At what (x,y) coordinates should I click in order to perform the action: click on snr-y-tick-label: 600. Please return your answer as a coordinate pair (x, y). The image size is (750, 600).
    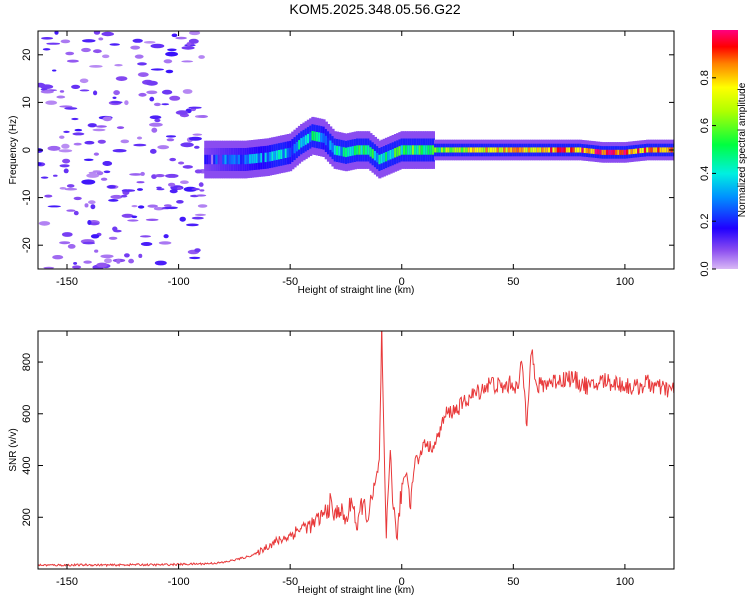
    Looking at the image, I should click on (27, 414).